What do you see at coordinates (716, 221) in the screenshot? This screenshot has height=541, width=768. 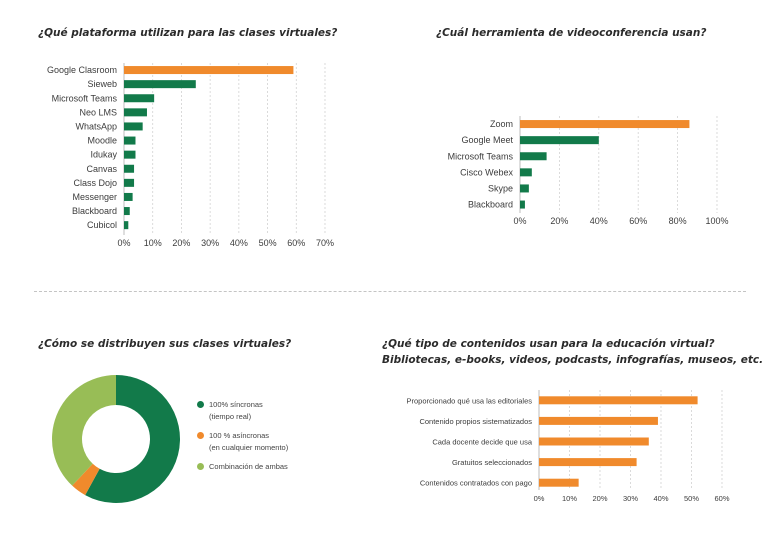 I see `videoconf-tick-label: 100%` at bounding box center [716, 221].